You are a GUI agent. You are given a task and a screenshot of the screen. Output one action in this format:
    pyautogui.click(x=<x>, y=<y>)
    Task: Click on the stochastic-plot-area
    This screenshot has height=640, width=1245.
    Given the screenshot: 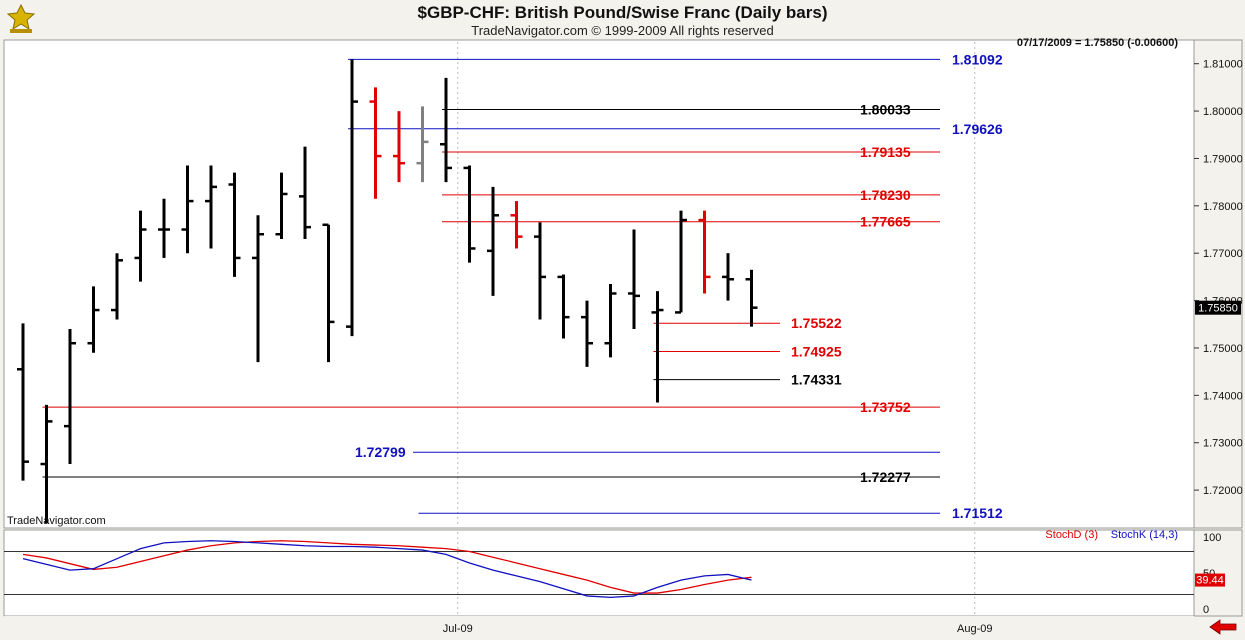 What is the action you would take?
    pyautogui.click(x=599, y=573)
    